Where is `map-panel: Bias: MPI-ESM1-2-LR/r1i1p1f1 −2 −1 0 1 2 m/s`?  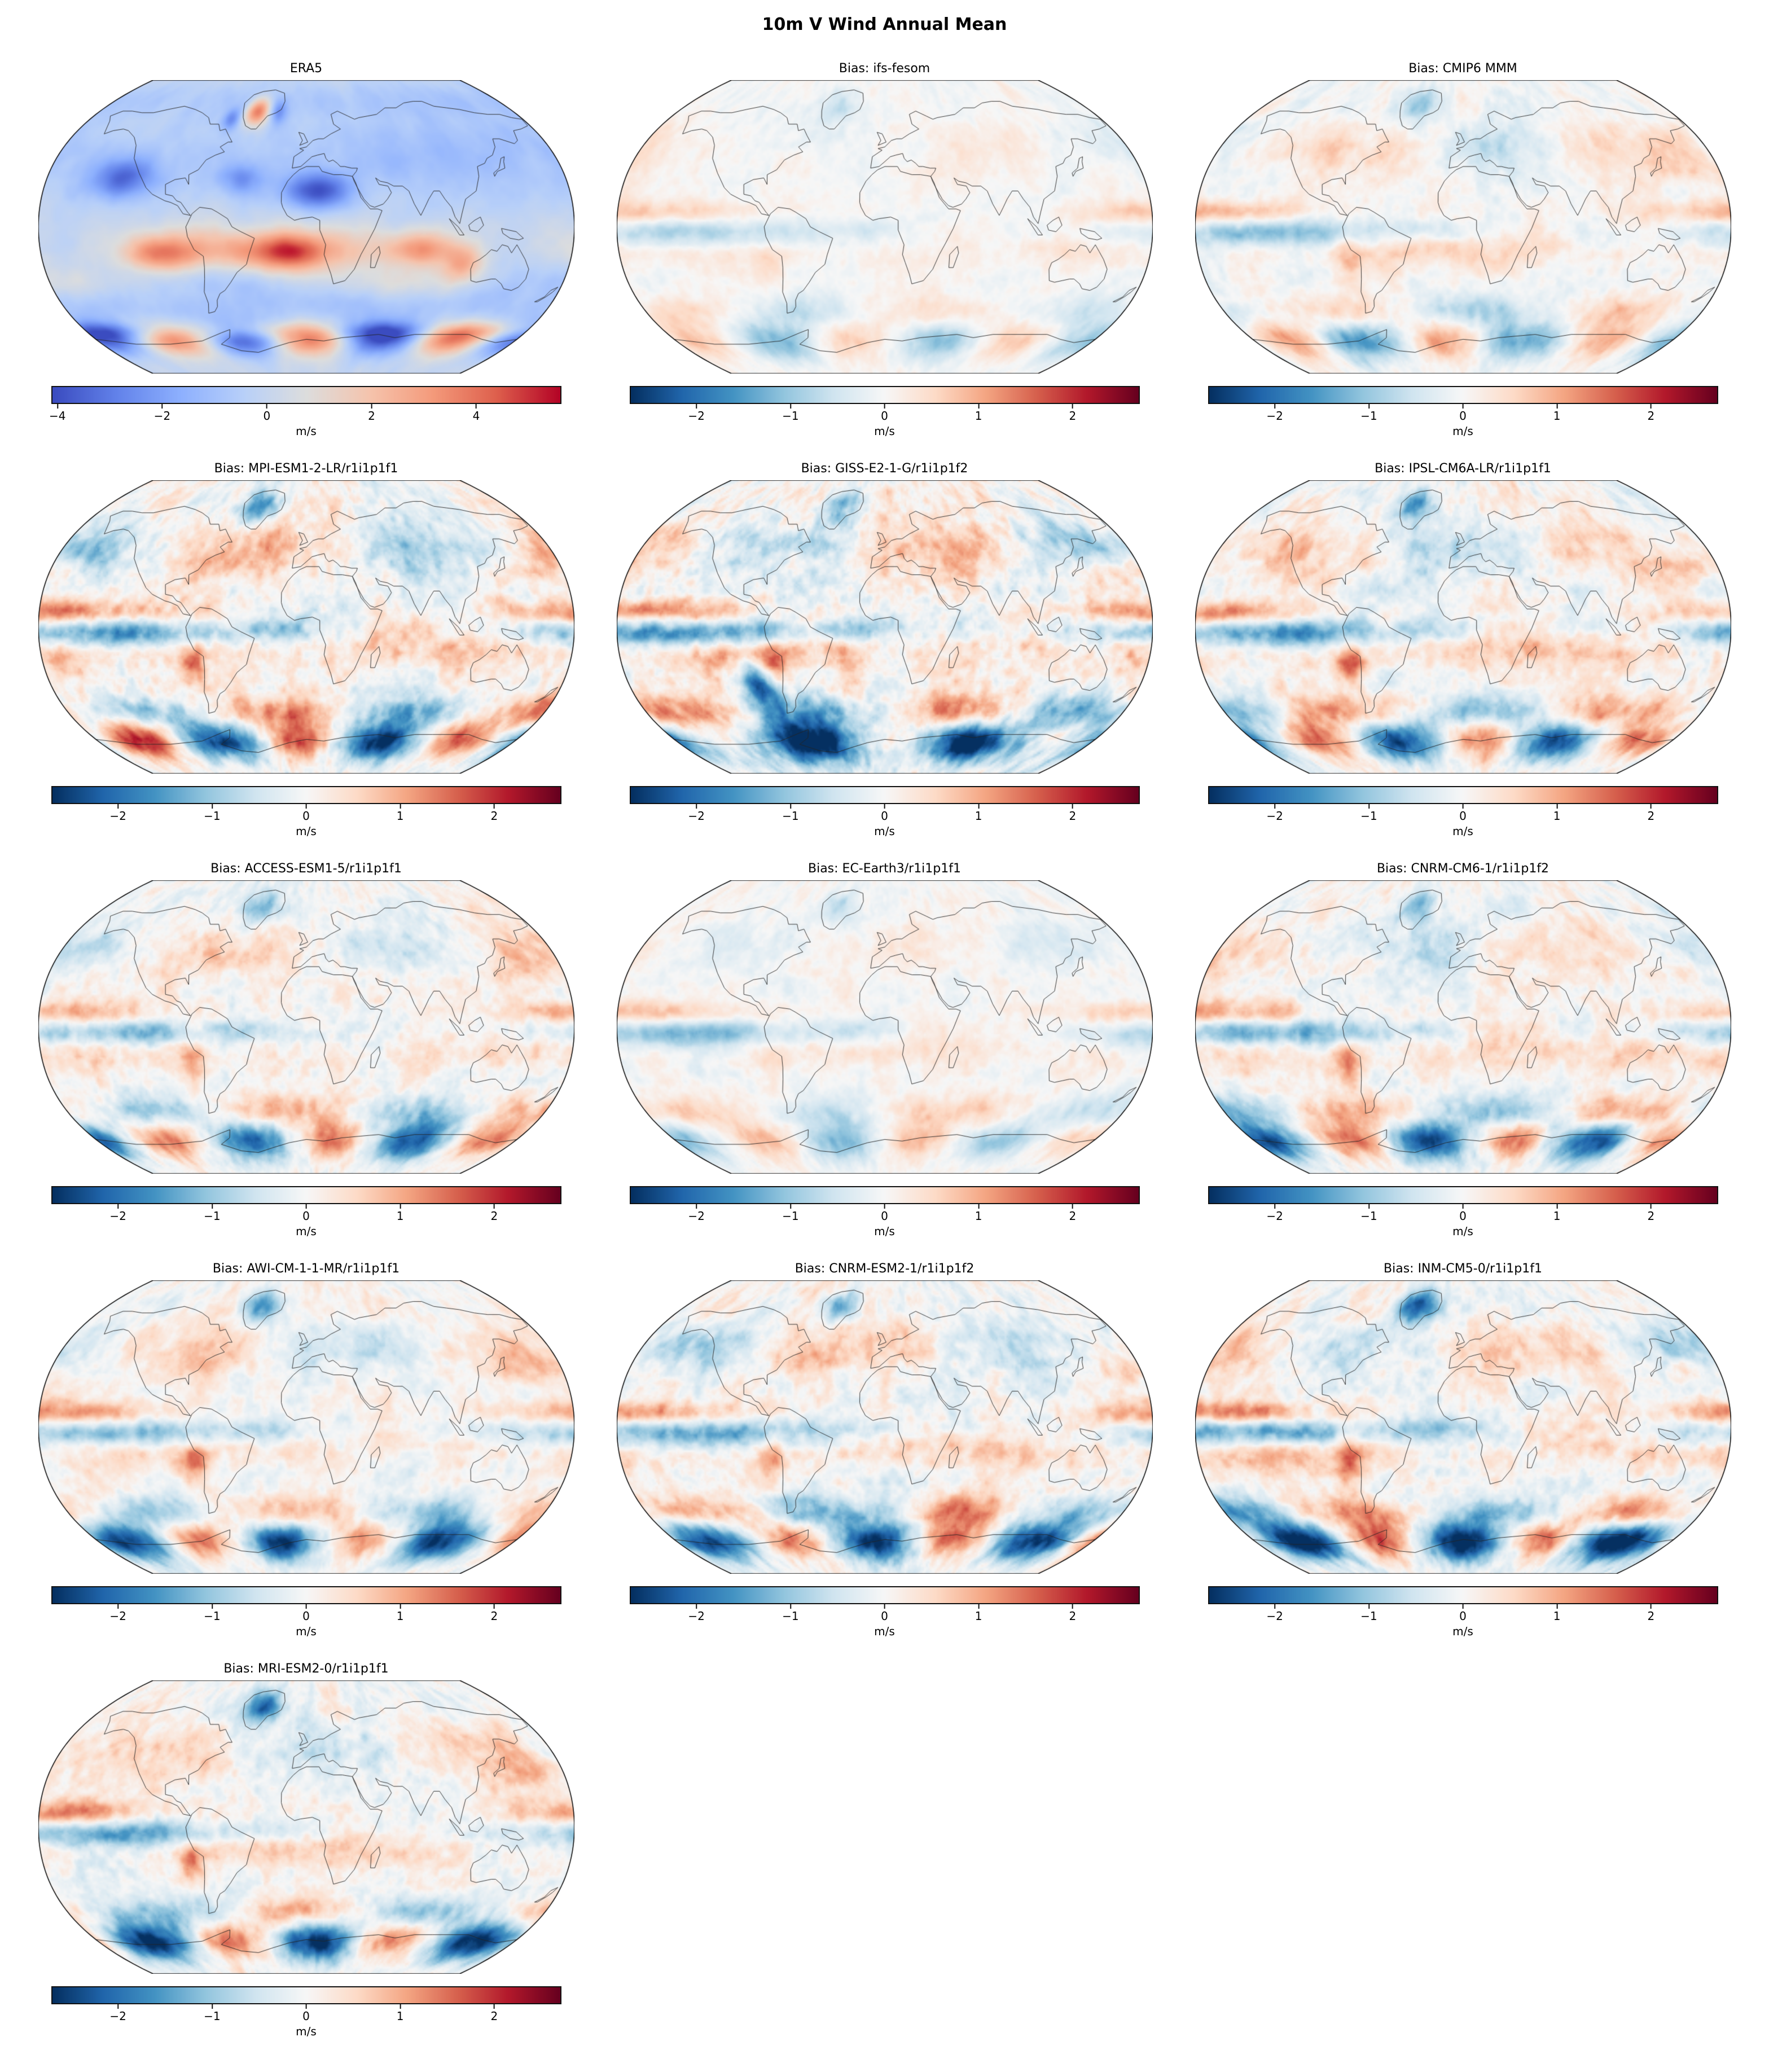 map-panel: Bias: MPI-ESM1-2-LR/r1i1p1f1 −2 −1 0 1 2 m/s is located at coordinates (306, 650).